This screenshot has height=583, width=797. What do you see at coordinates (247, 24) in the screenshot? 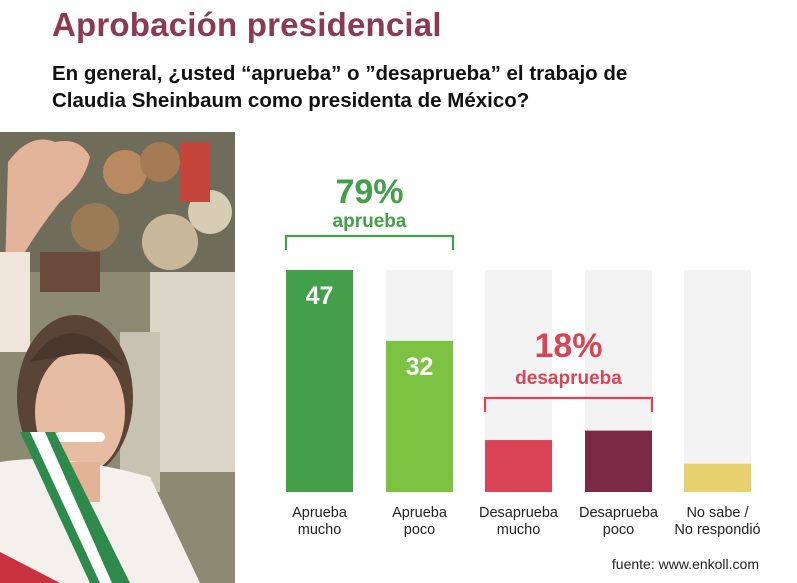
I see `page-title: Aprobación presidencial` at bounding box center [247, 24].